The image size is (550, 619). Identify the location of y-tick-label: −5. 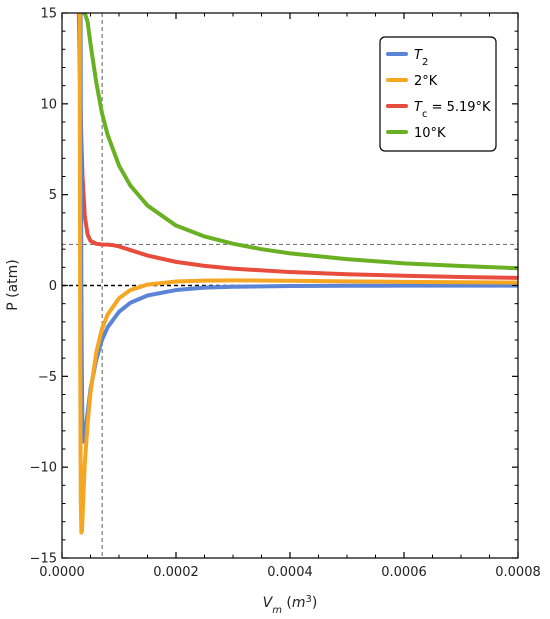
(47, 377).